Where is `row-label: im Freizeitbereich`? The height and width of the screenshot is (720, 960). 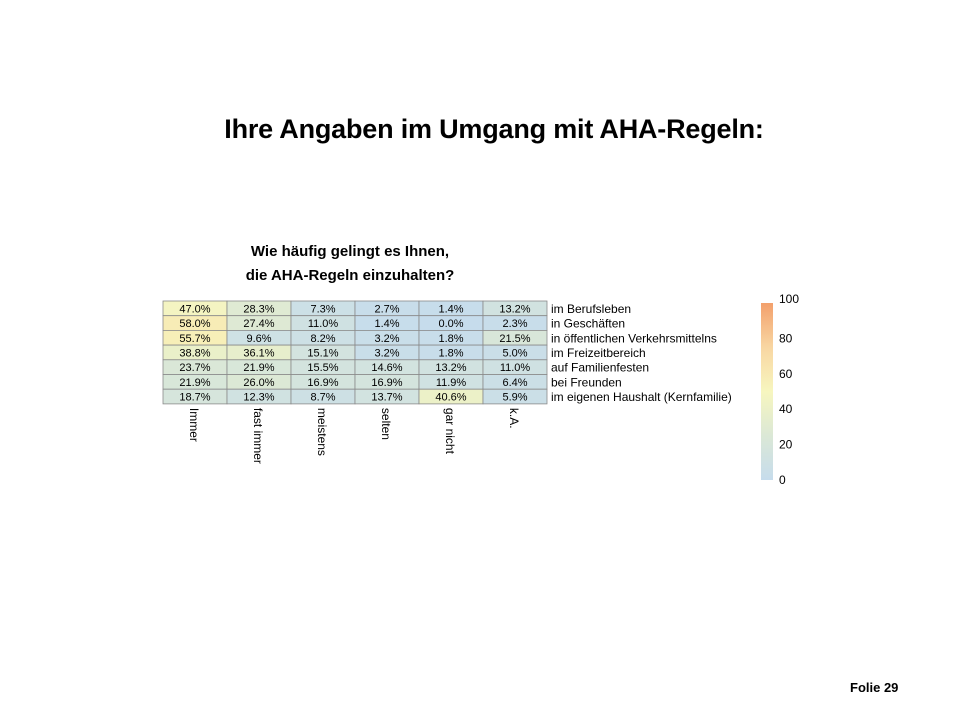
row-label: im Freizeitbereich is located at coordinates (598, 353).